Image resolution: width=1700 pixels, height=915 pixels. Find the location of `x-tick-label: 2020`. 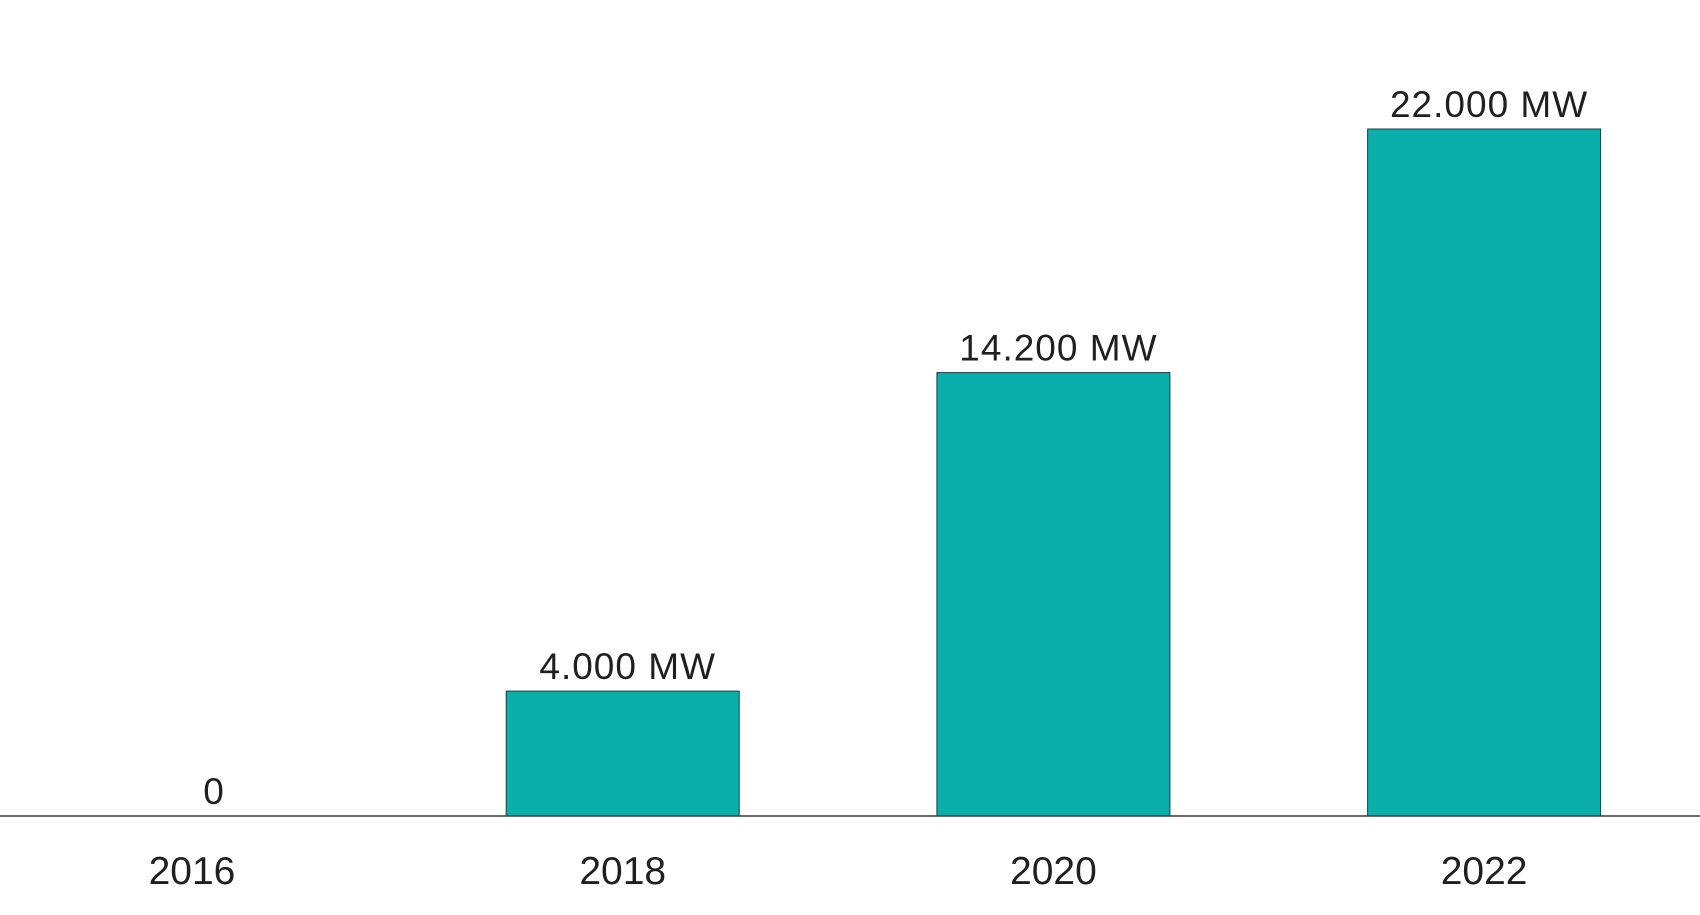

x-tick-label: 2020 is located at coordinates (1053, 871).